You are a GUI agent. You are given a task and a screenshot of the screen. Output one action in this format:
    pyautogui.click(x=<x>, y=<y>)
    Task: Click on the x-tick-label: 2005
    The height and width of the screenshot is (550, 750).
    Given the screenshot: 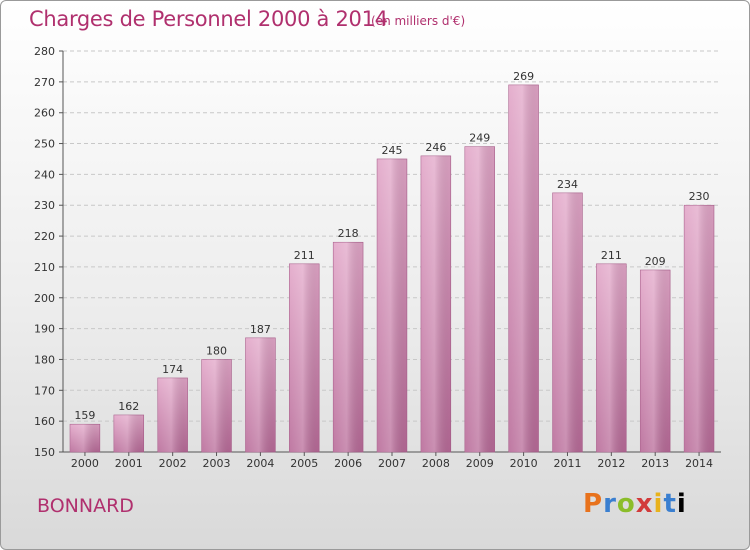 What is the action you would take?
    pyautogui.click(x=304, y=463)
    